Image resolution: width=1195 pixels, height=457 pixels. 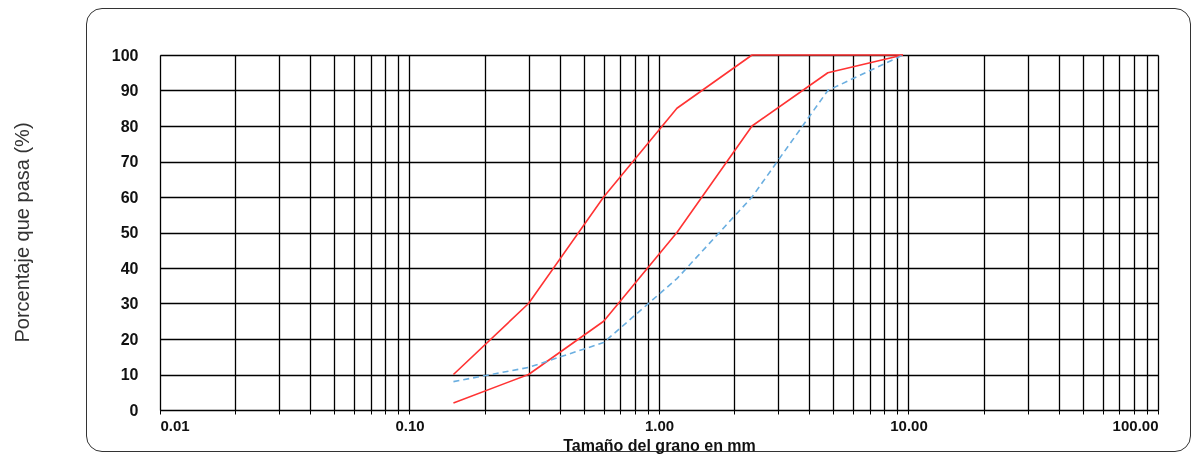 What do you see at coordinates (129, 90) in the screenshot?
I see `y-tick-label: 90` at bounding box center [129, 90].